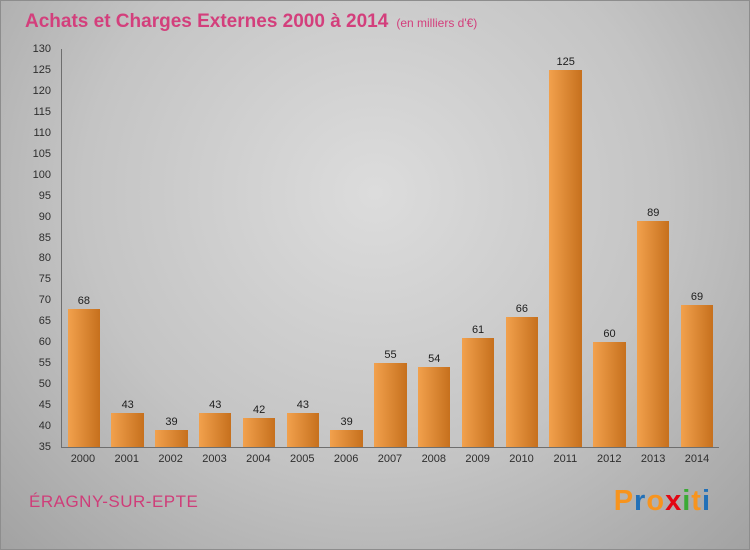 The width and height of the screenshot is (750, 550). What do you see at coordinates (346, 459) in the screenshot?
I see `x-tick-label: 2006` at bounding box center [346, 459].